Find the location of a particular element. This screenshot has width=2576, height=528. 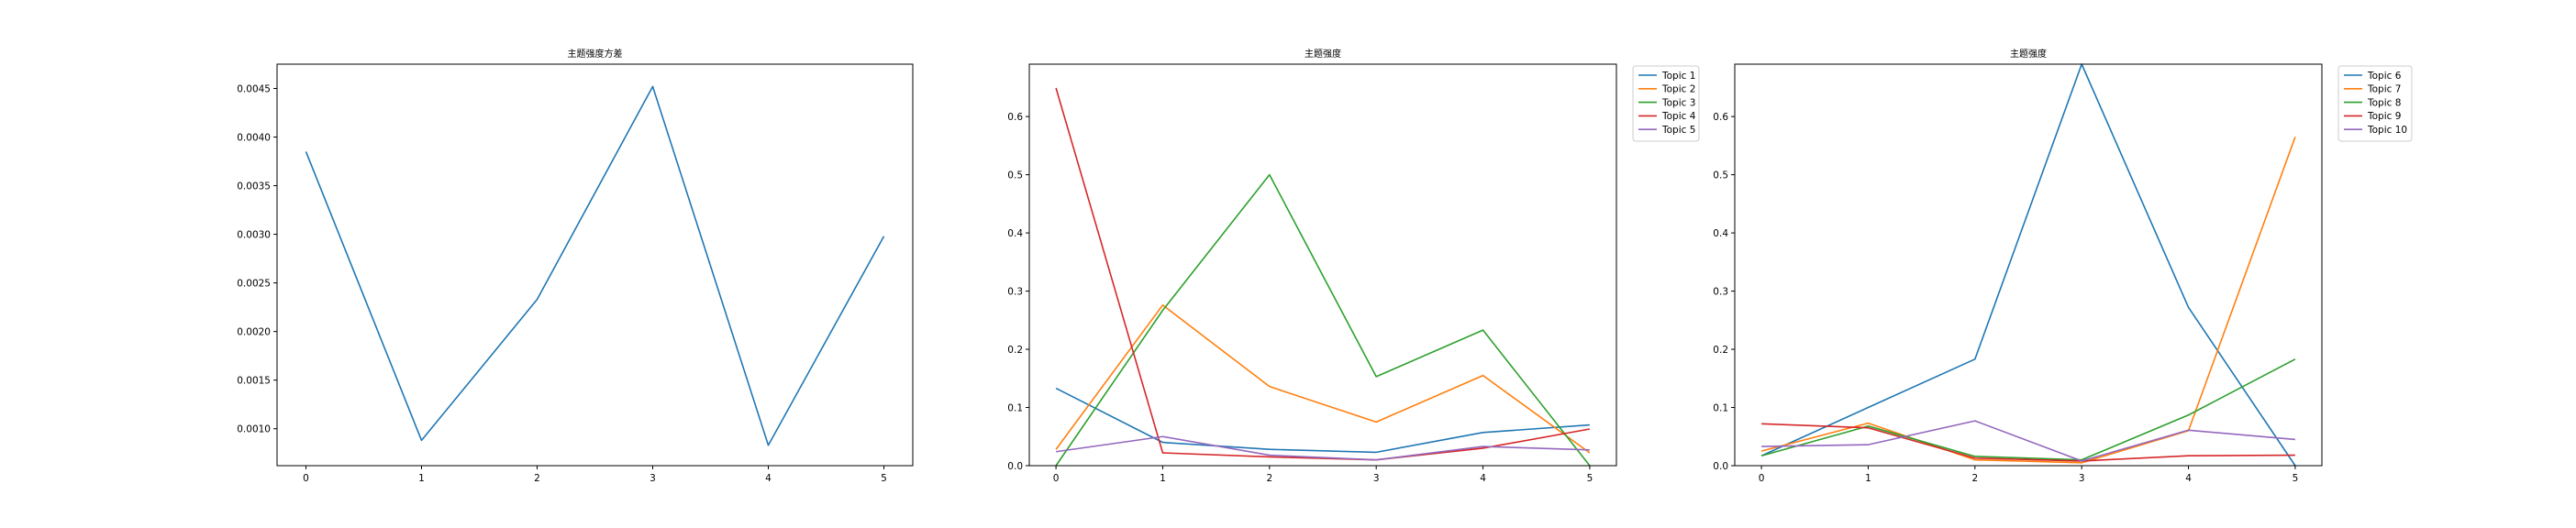

legend-label: Topic 4 is located at coordinates (1678, 116).